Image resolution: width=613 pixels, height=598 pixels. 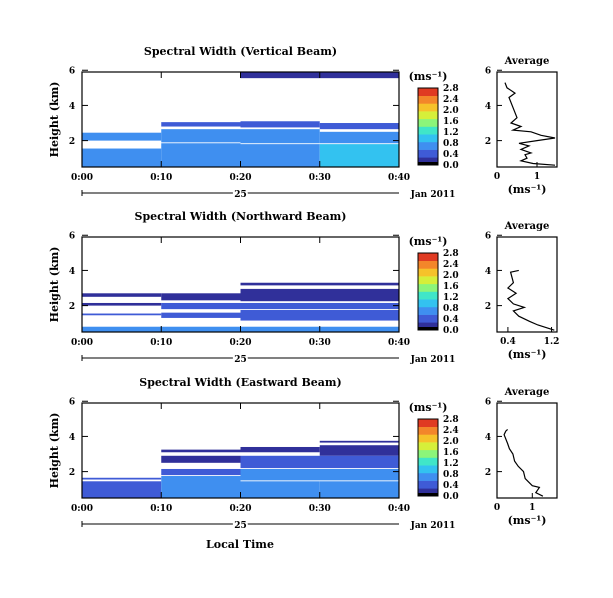 What do you see at coordinates (527, 226) in the screenshot?
I see `average-title: Average` at bounding box center [527, 226].